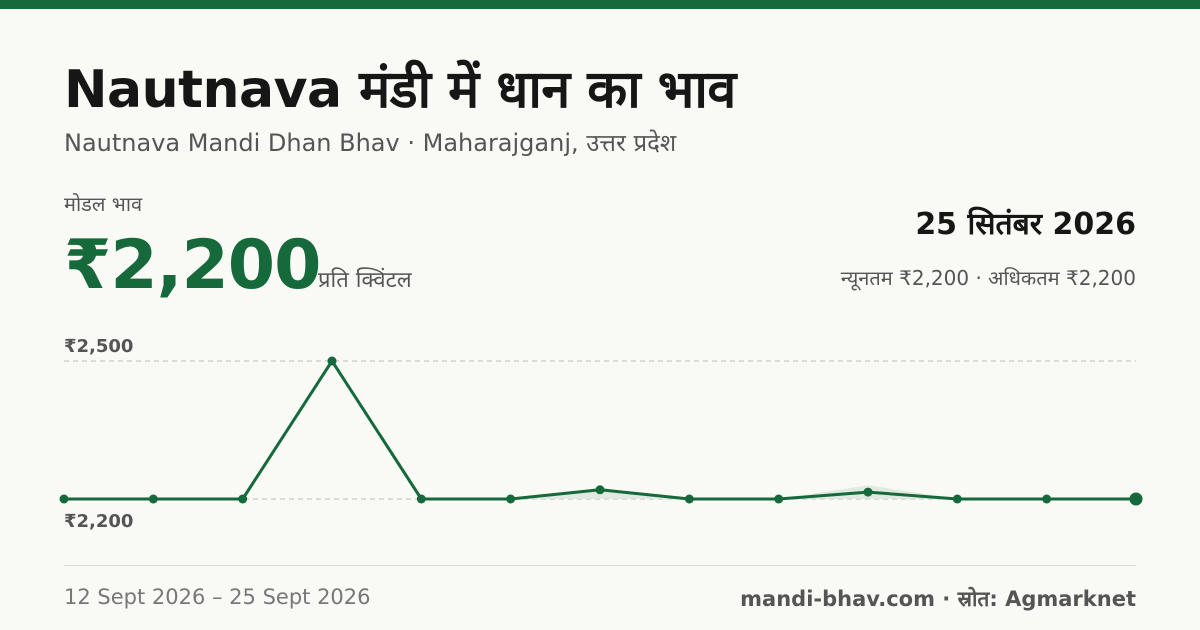 The width and height of the screenshot is (1200, 630). What do you see at coordinates (1025, 224) in the screenshot?
I see `price-date: 25 सितंबर 2026` at bounding box center [1025, 224].